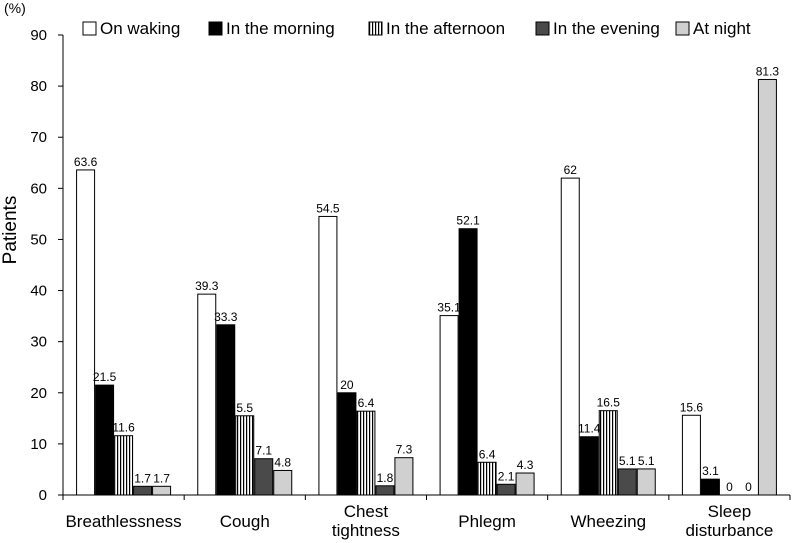 The height and width of the screenshot is (543, 794). Describe the element at coordinates (328, 208) in the screenshot. I see `data-label: 54.5` at that location.